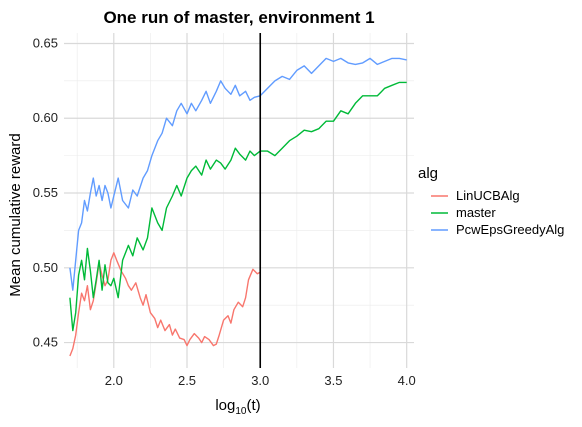 This screenshot has width=582, height=427. Describe the element at coordinates (45, 342) in the screenshot. I see `y-tick-label: 0.45` at that location.